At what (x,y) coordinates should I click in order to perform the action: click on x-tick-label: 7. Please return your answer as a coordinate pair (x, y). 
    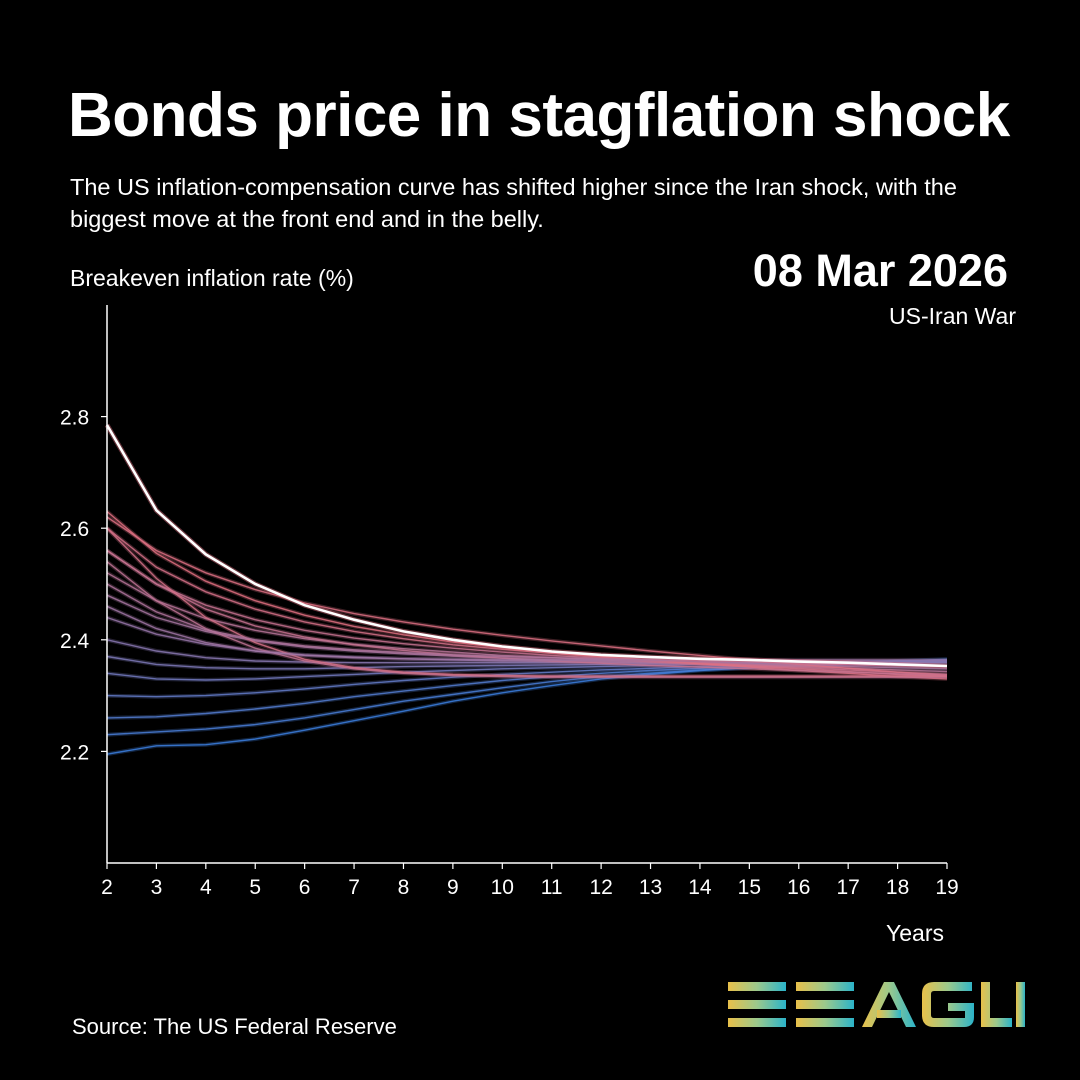
    Looking at the image, I should click on (354, 887).